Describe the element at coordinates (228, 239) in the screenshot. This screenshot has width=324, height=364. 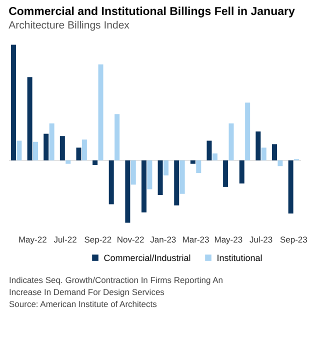
I see `x-tick-label: May-23` at that location.